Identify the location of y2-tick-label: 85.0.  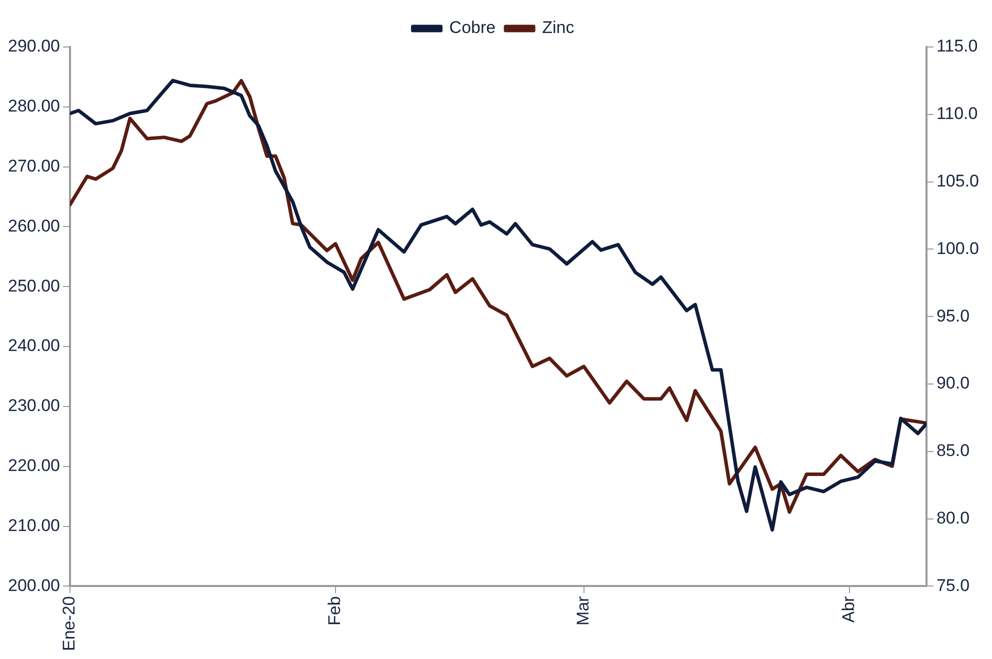
(953, 450).